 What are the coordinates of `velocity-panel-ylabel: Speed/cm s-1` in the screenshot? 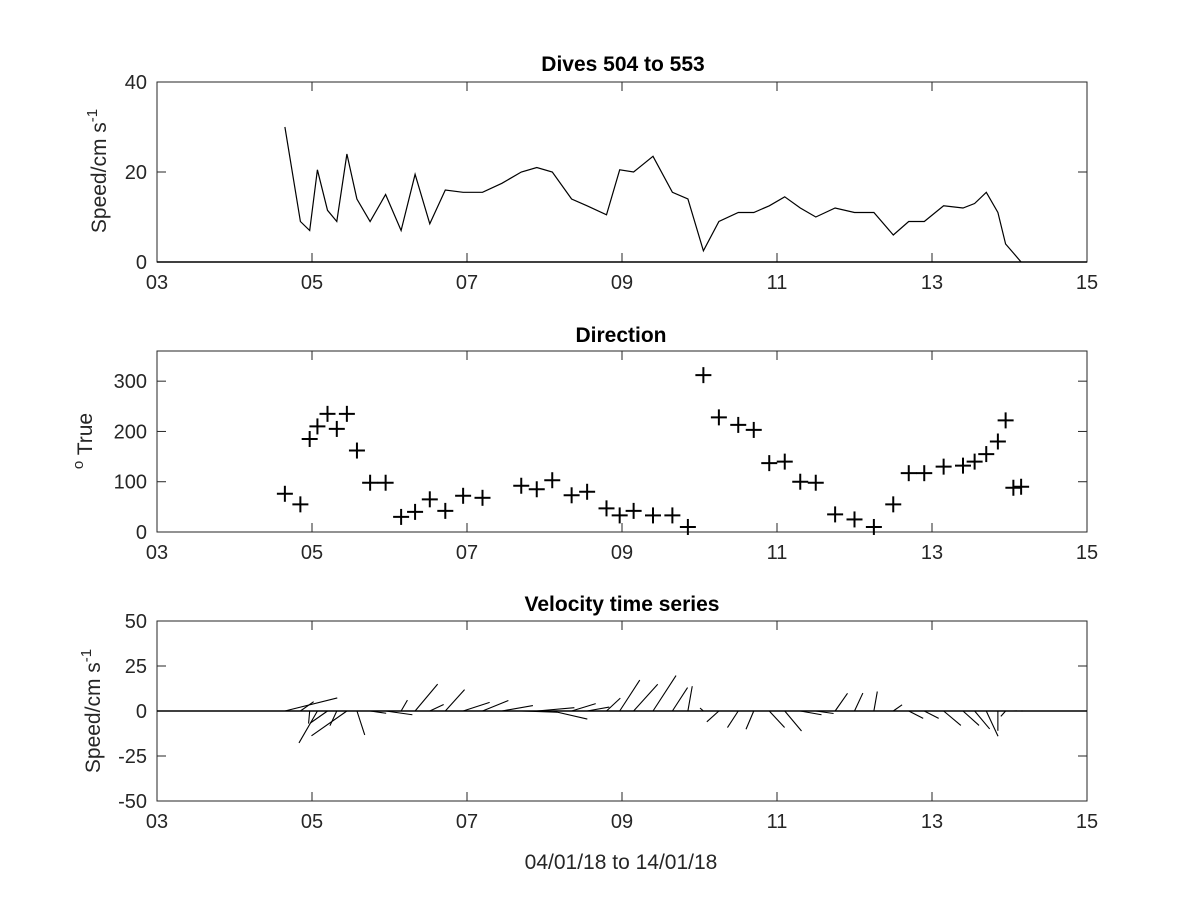 It's located at (91, 711).